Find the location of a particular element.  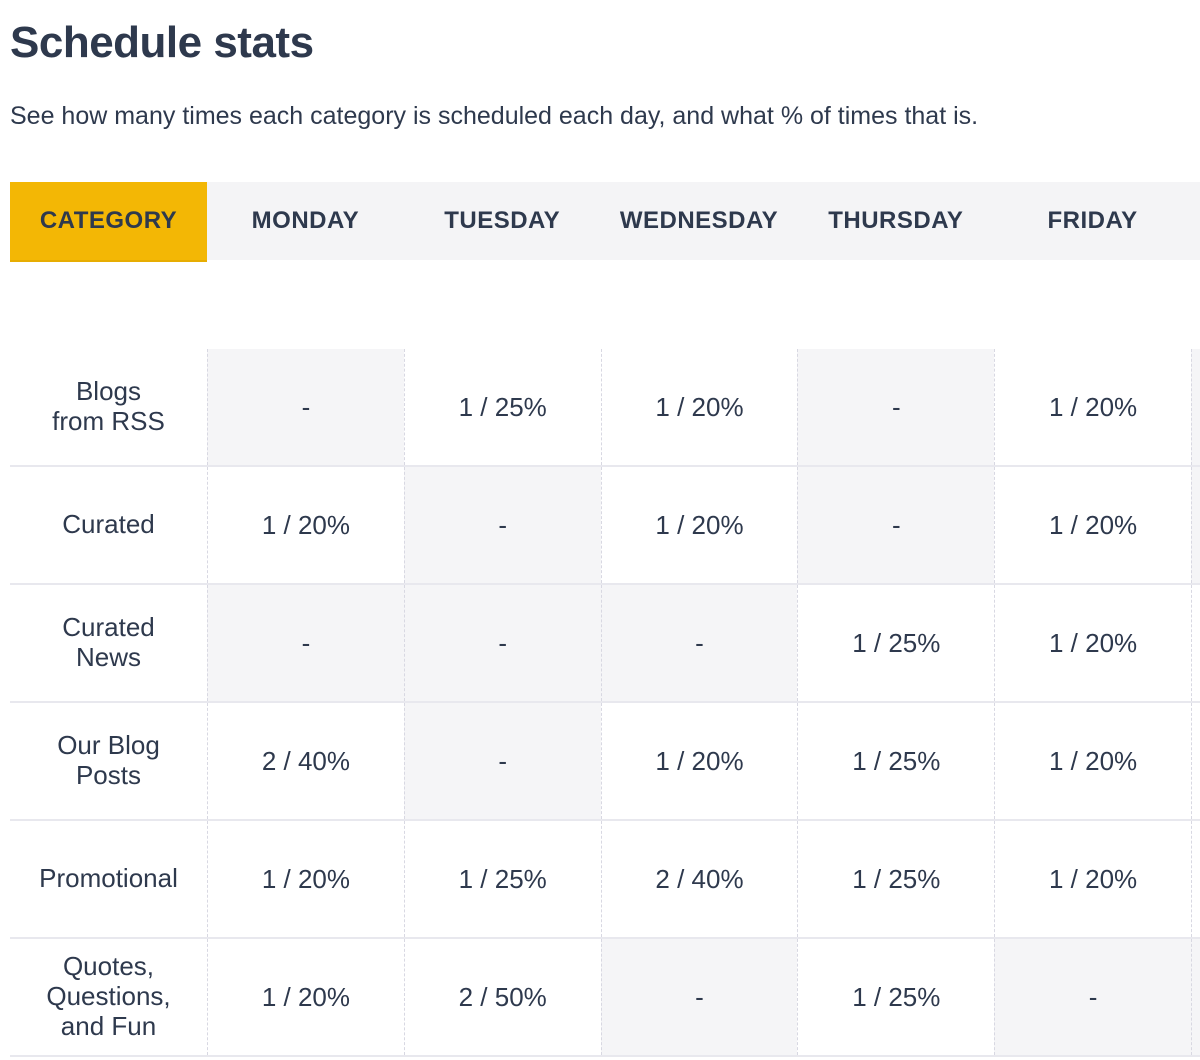

header-label-friday: FRIDAY is located at coordinates (1092, 220).